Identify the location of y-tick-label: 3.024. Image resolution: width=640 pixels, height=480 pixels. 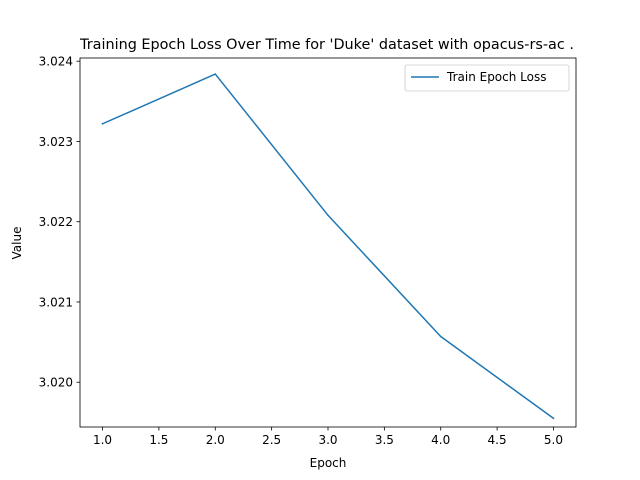
(56, 62).